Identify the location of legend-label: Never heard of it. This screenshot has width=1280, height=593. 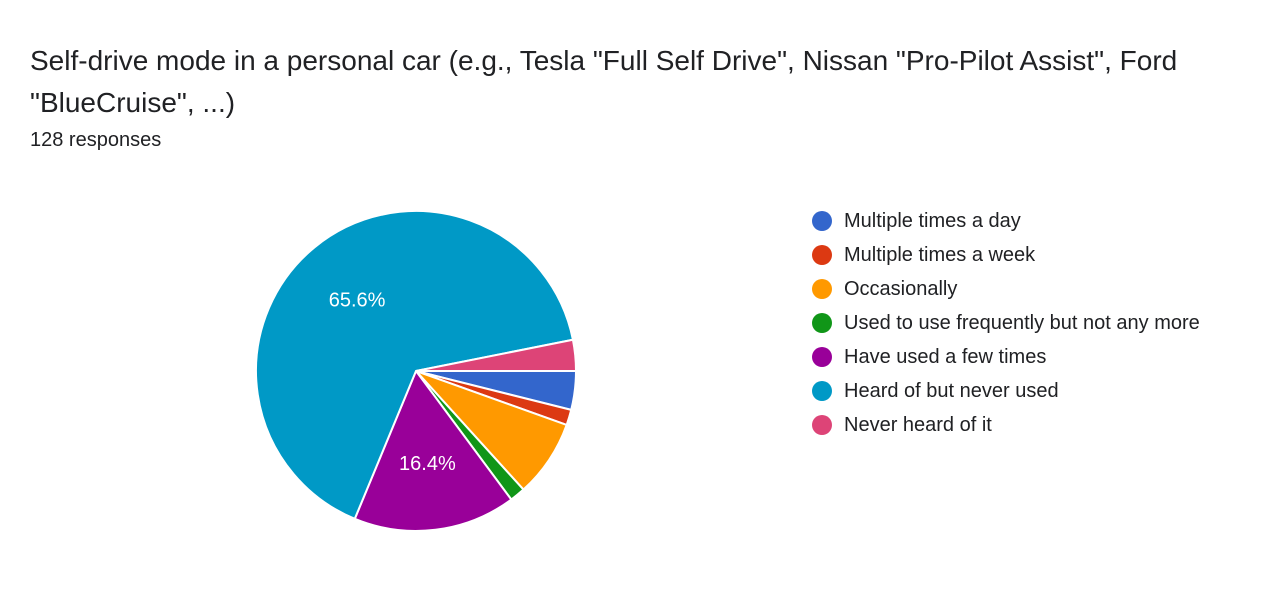
(918, 424).